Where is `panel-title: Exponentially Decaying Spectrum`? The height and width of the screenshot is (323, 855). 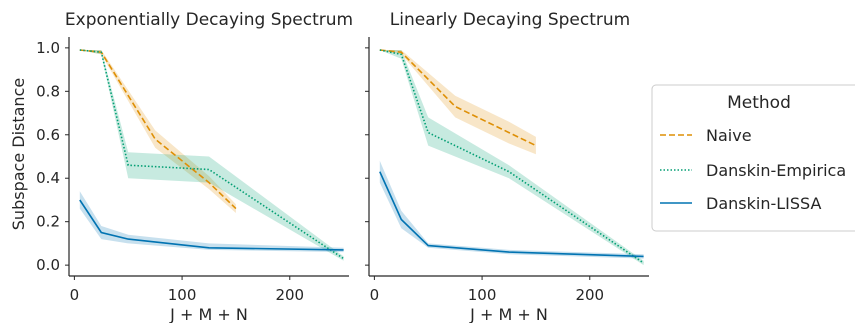
panel-title: Exponentially Decaying Spectrum is located at coordinates (209, 20).